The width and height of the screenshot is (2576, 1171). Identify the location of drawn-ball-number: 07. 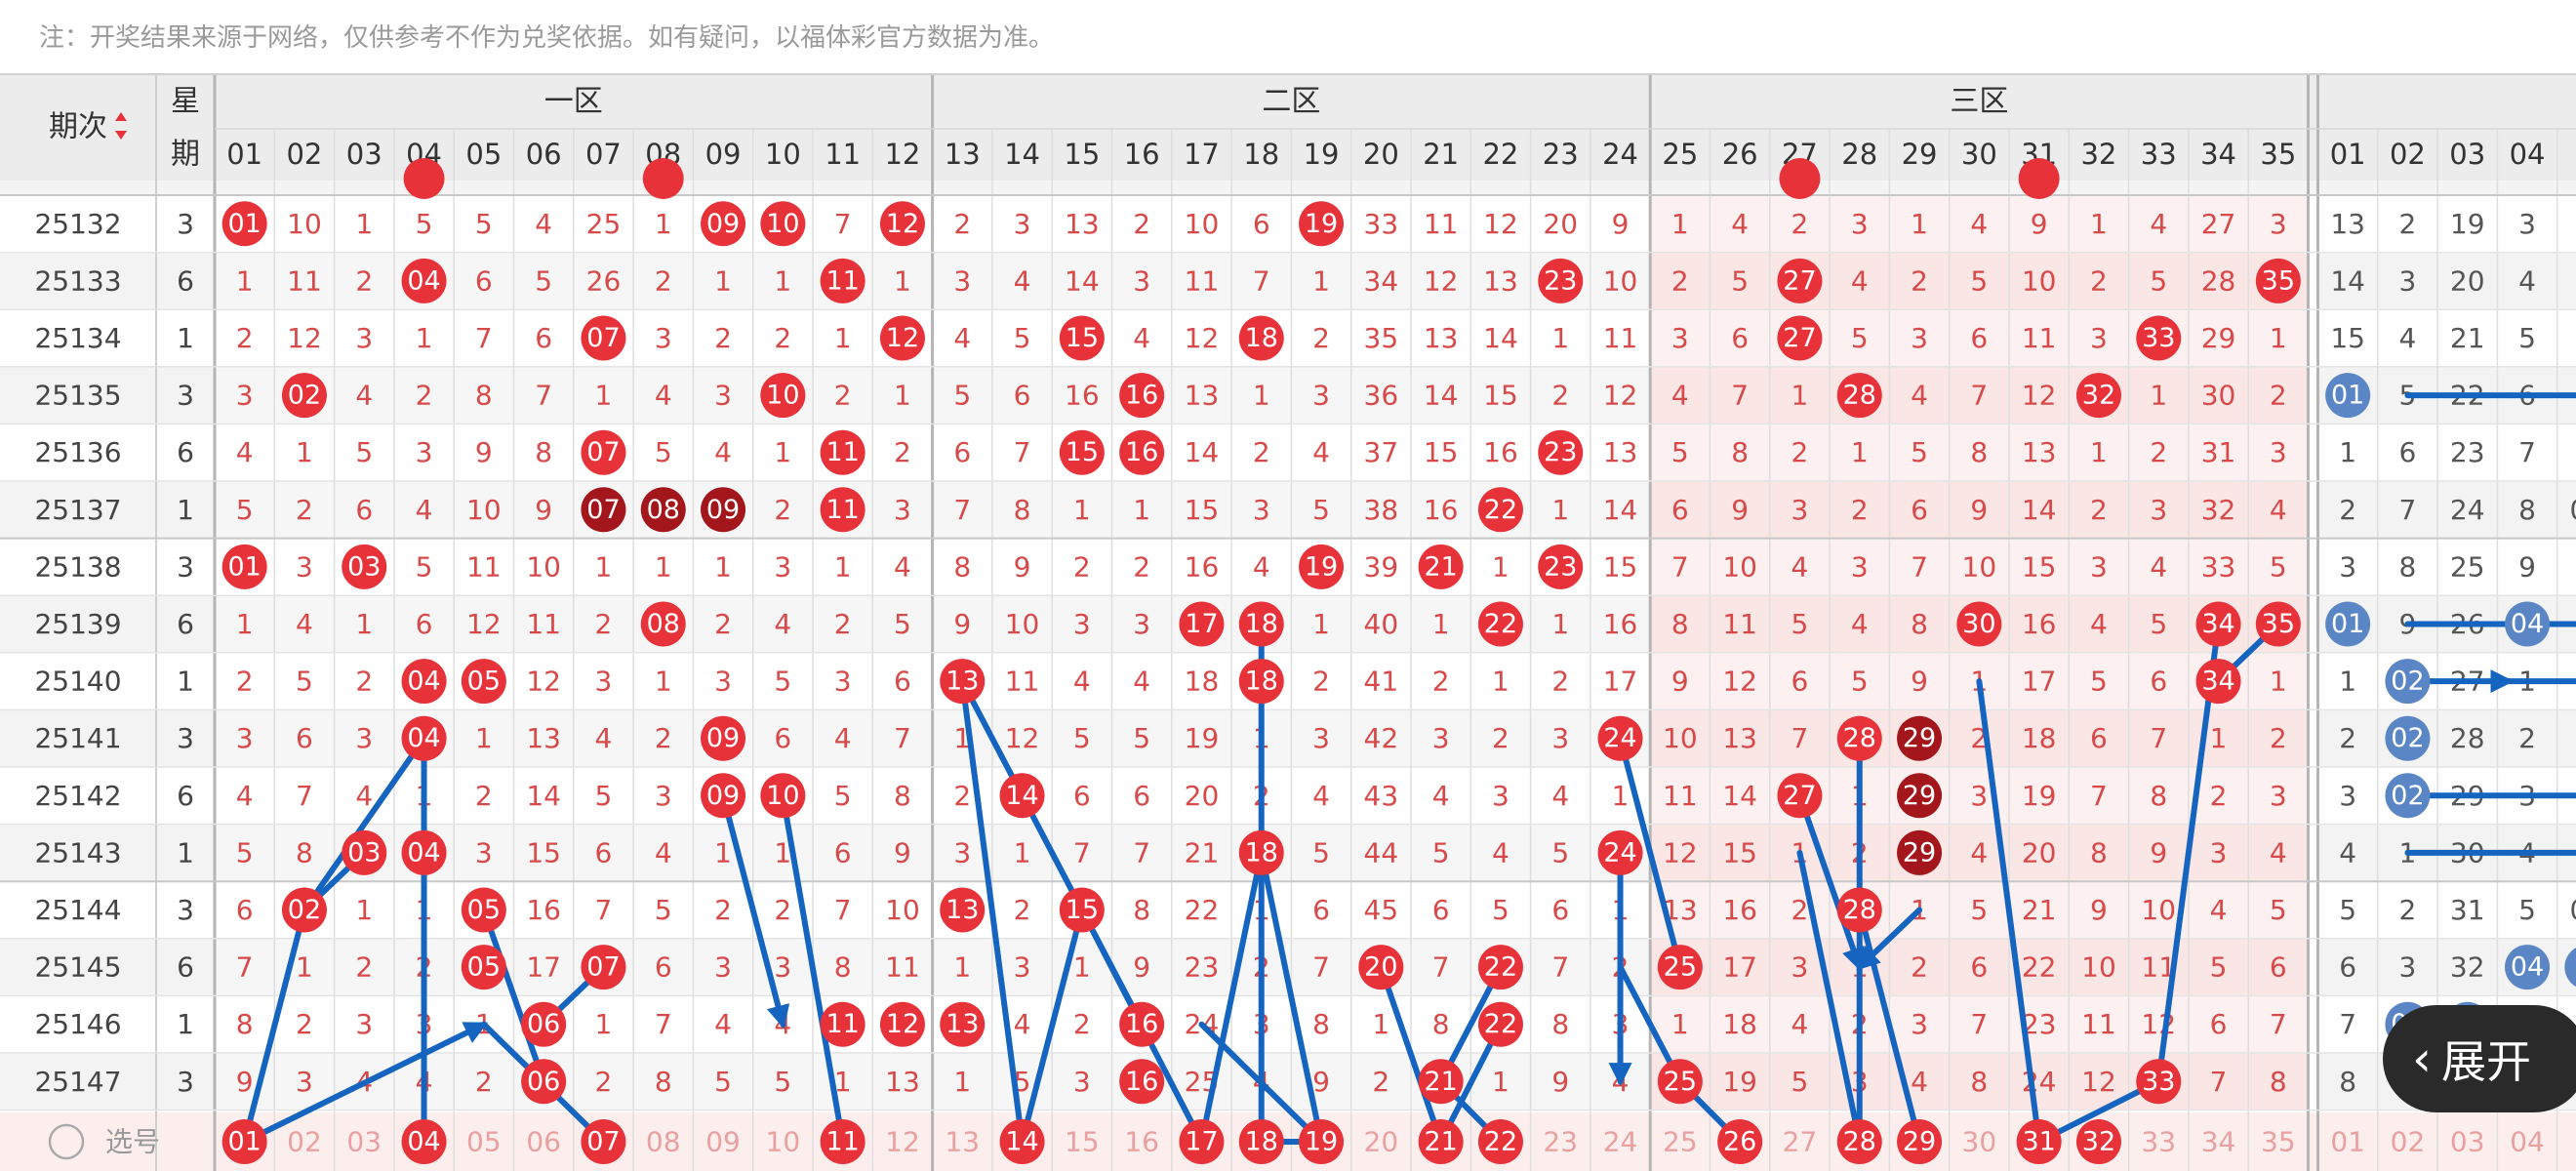
(603, 510).